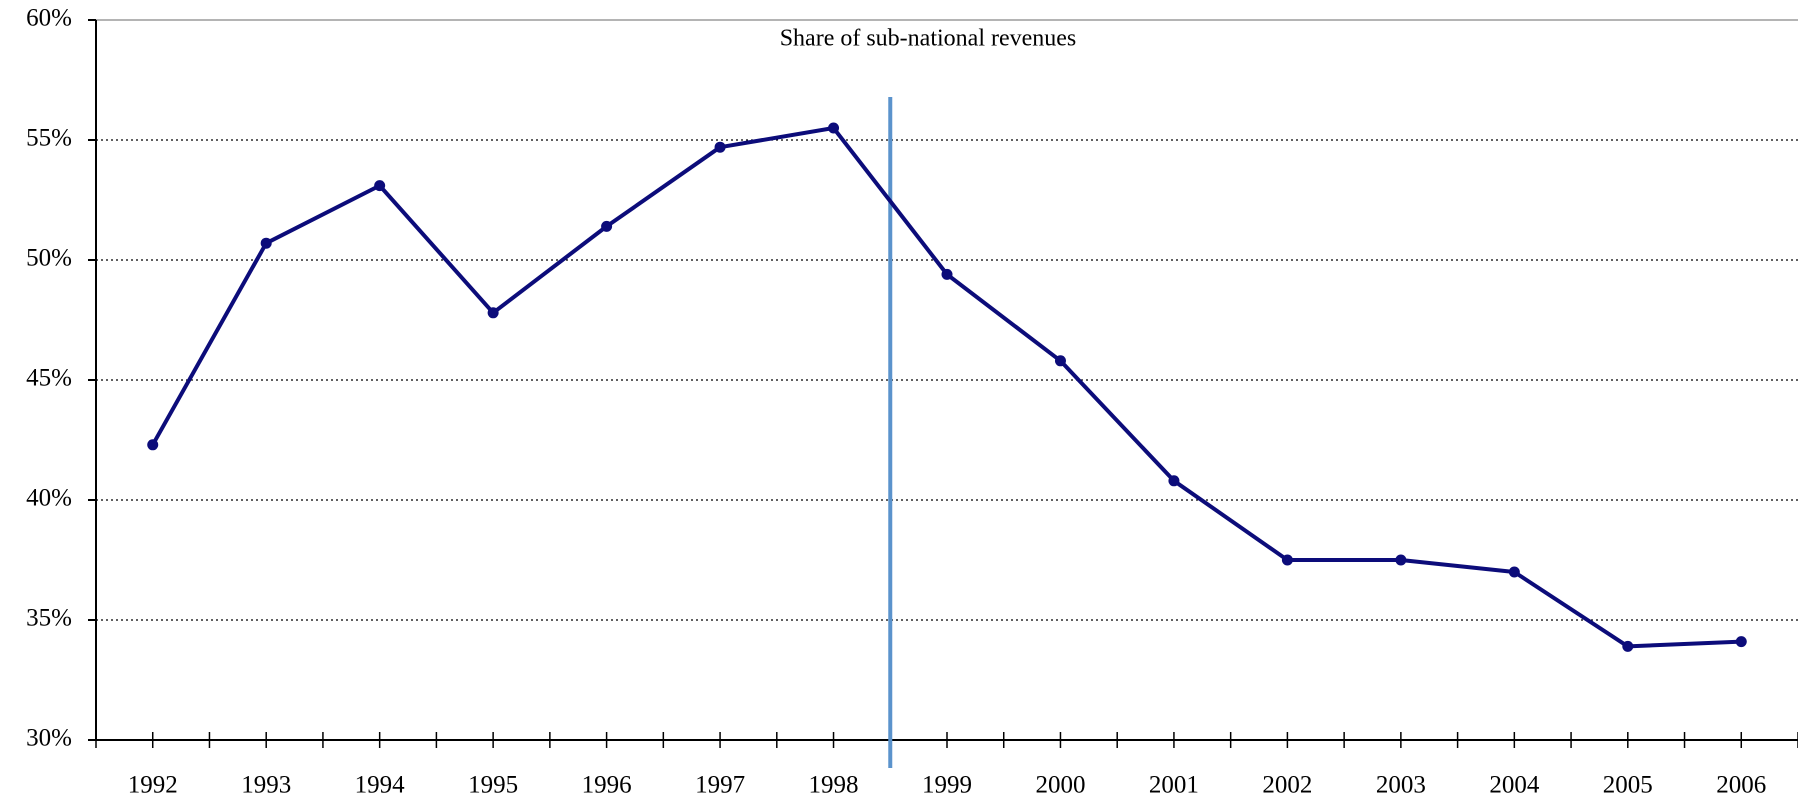 The image size is (1798, 803). What do you see at coordinates (266, 785) in the screenshot?
I see `x-tick-label: 1993` at bounding box center [266, 785].